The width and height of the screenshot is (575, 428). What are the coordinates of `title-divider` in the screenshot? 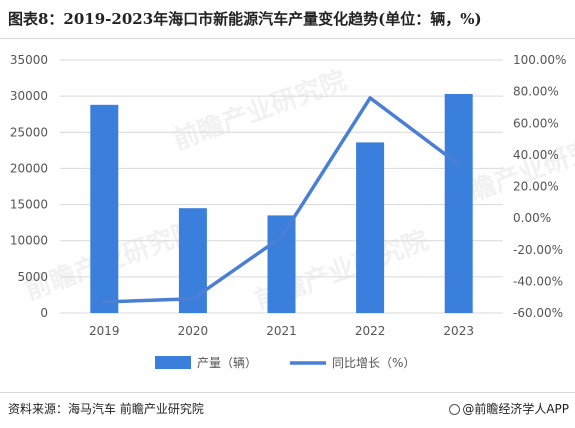 It's located at (287, 38).